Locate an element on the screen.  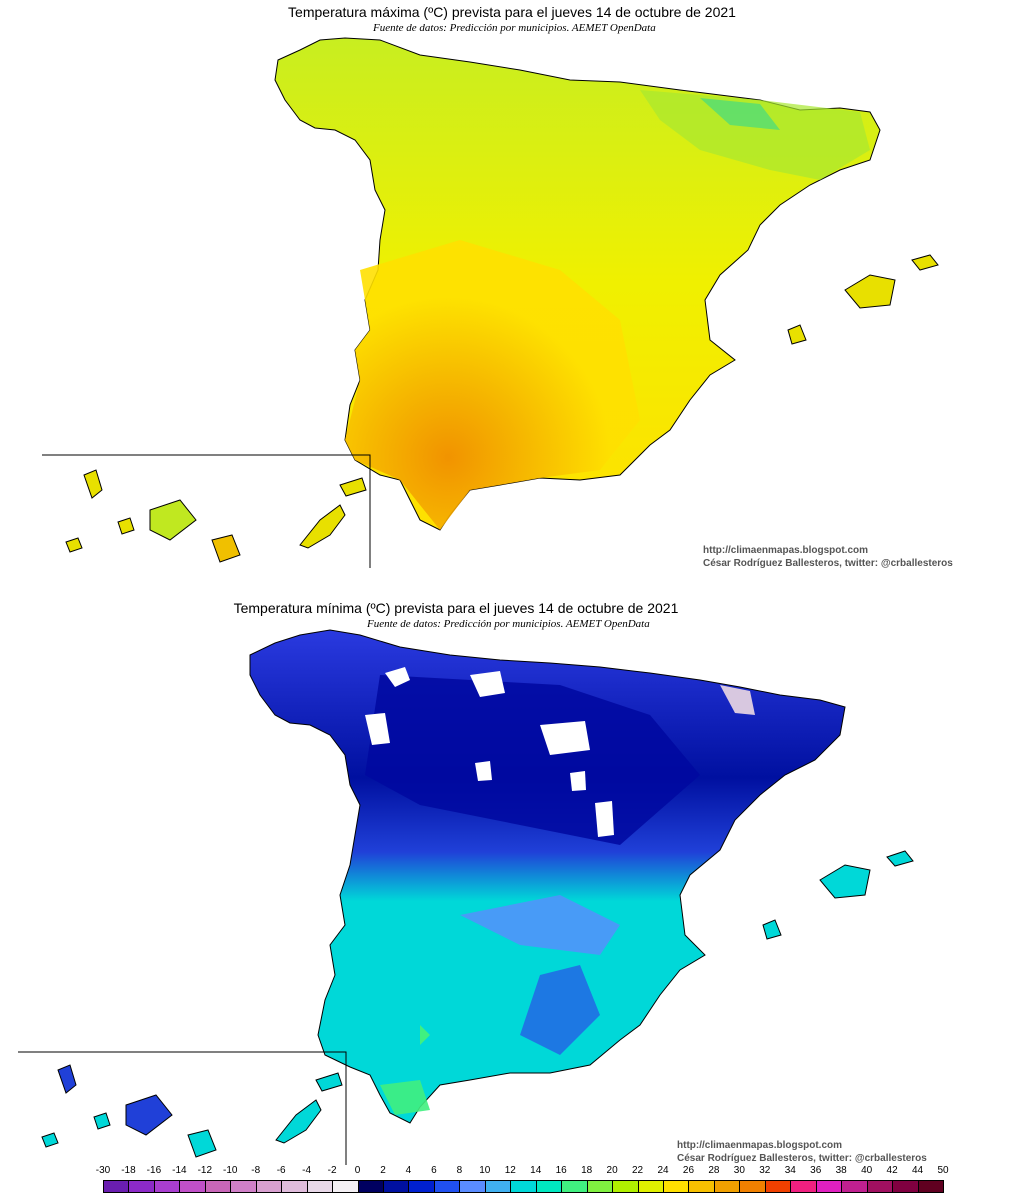
legend-label: -4 is located at coordinates (307, 1170).